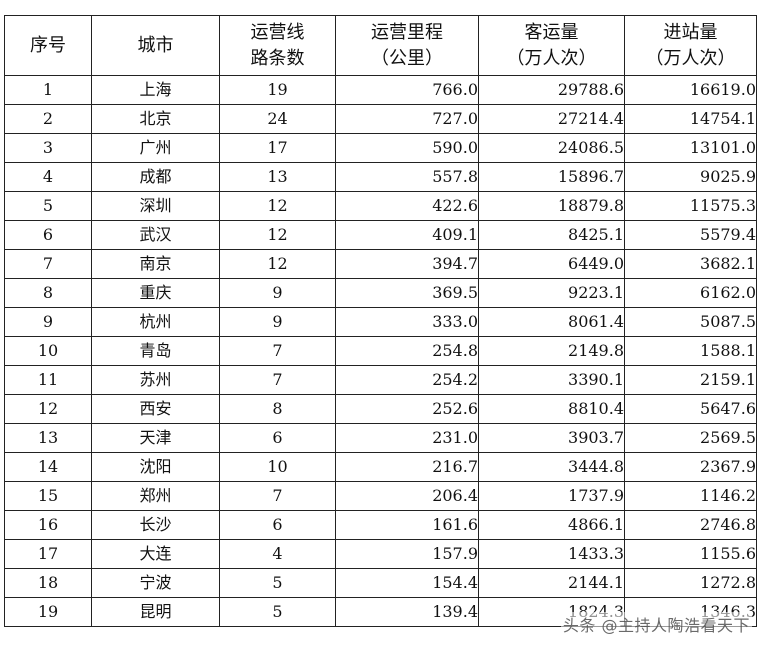  I want to click on header-entries: 进站量 （万人次）, so click(690, 45).